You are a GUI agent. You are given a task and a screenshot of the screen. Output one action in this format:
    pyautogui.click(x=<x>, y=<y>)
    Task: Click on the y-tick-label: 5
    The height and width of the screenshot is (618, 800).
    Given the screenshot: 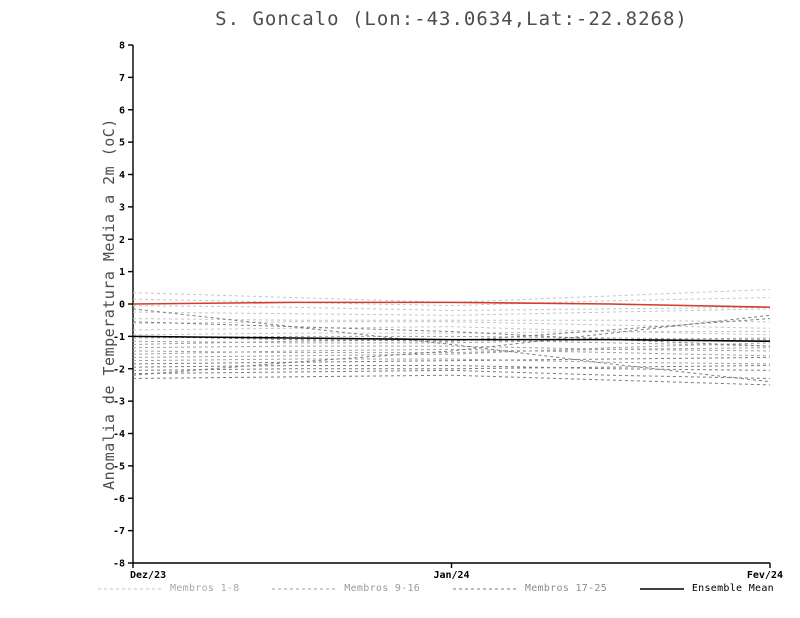 What is the action you would take?
    pyautogui.click(x=122, y=143)
    